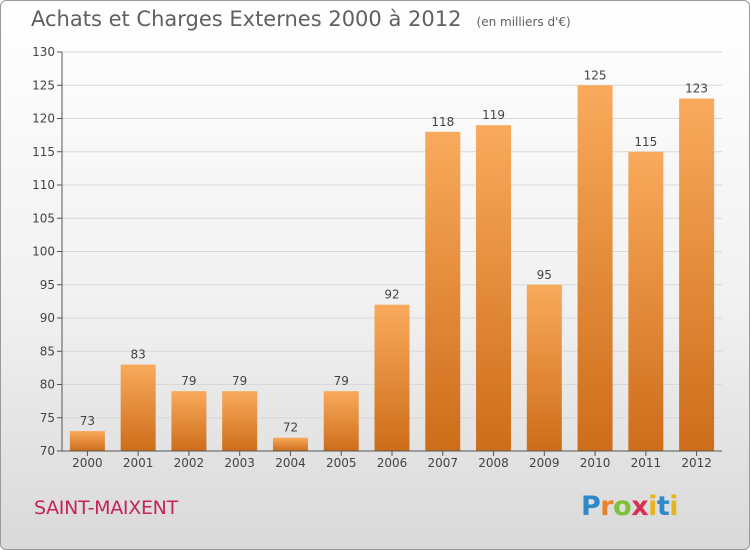 Image resolution: width=750 pixels, height=550 pixels. I want to click on data-label: 95, so click(544, 275).